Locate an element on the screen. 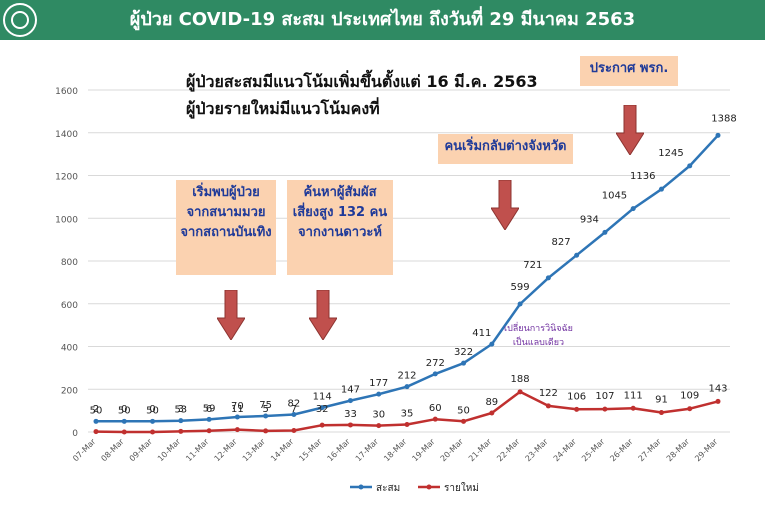 The image size is (765, 512). y-tick-label: 400 is located at coordinates (69, 349).